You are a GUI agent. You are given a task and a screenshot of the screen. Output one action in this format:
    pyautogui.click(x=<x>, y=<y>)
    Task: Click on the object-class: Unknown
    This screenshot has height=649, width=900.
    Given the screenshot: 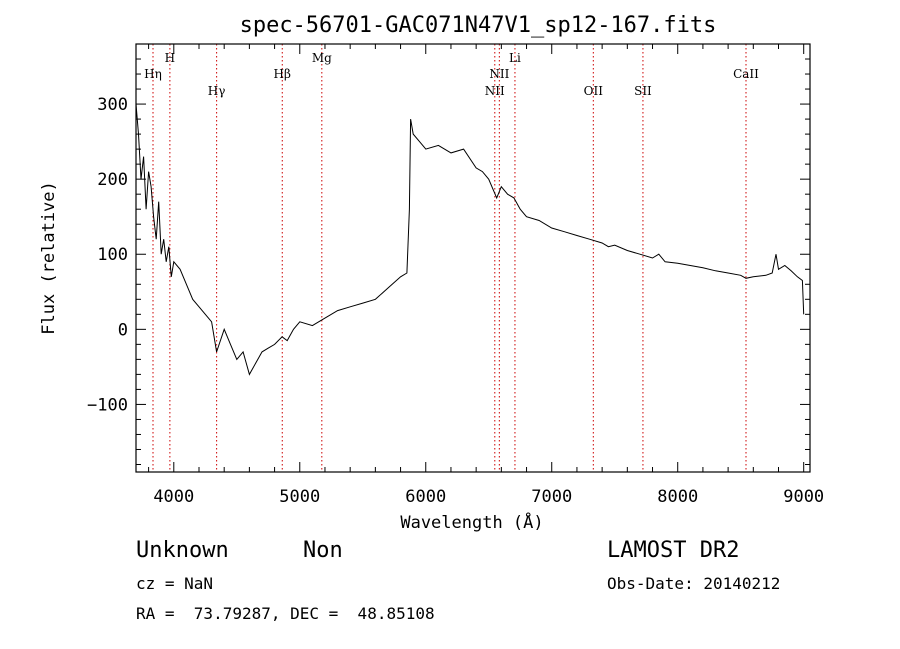 What is the action you would take?
    pyautogui.click(x=182, y=550)
    